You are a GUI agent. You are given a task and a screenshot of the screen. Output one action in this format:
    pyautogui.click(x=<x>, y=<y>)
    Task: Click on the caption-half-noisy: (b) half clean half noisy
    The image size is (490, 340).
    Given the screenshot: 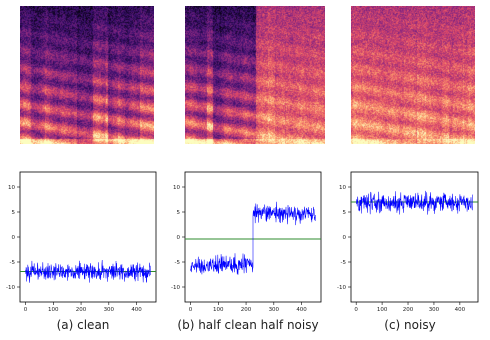 What is the action you would take?
    pyautogui.click(x=248, y=325)
    